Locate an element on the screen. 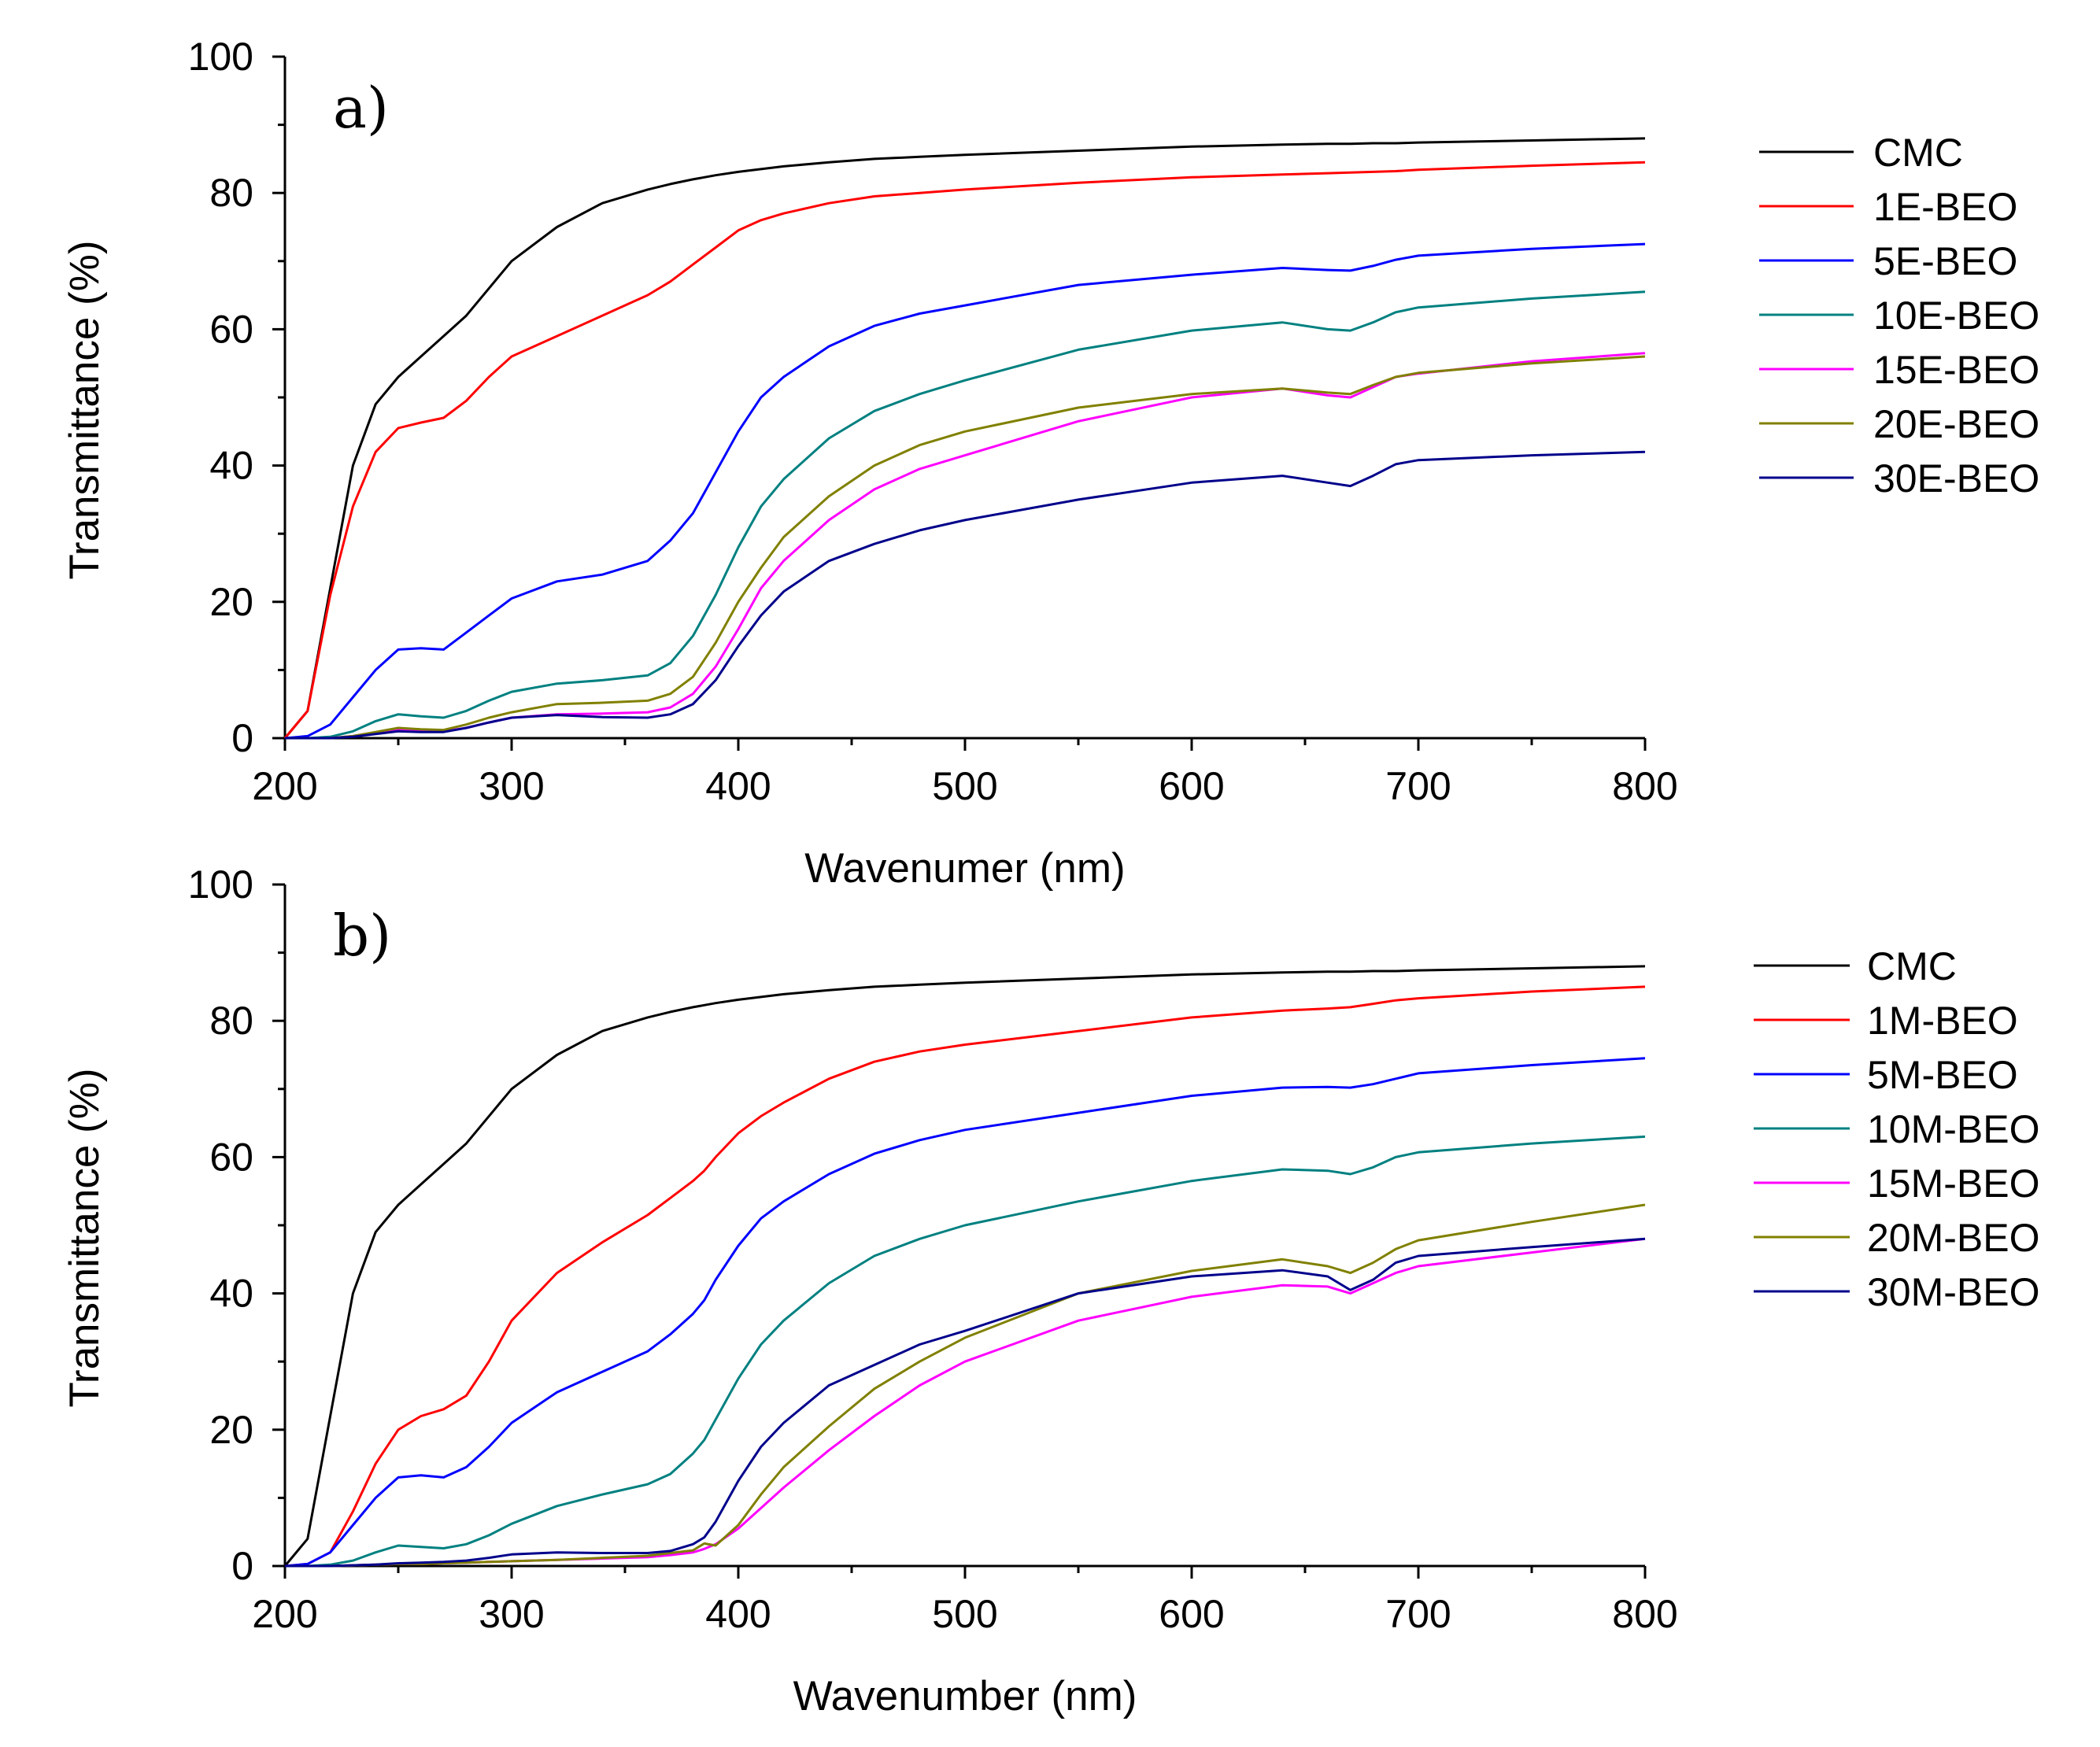 This screenshot has width=2100, height=1747. legend-label: 30M-BEO is located at coordinates (1953, 1292).